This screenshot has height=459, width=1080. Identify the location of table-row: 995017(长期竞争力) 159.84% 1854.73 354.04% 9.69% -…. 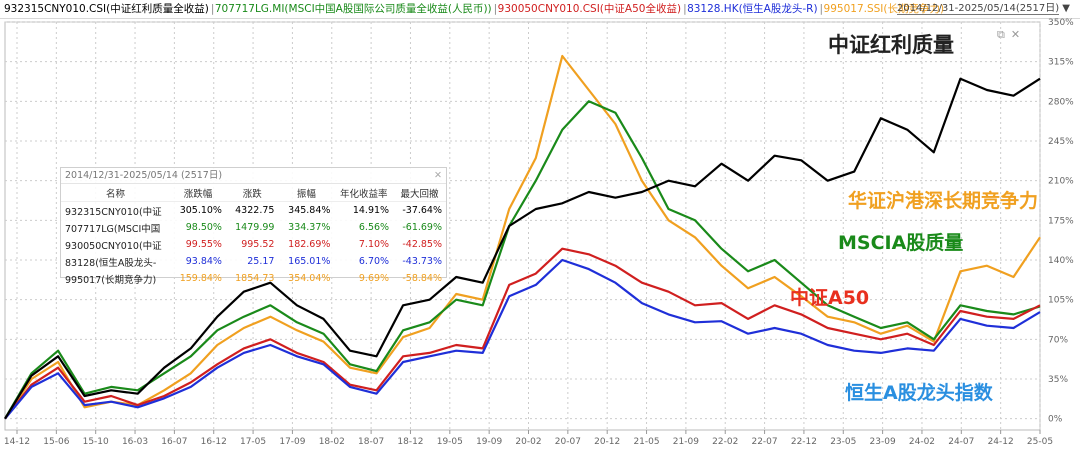
(253, 278).